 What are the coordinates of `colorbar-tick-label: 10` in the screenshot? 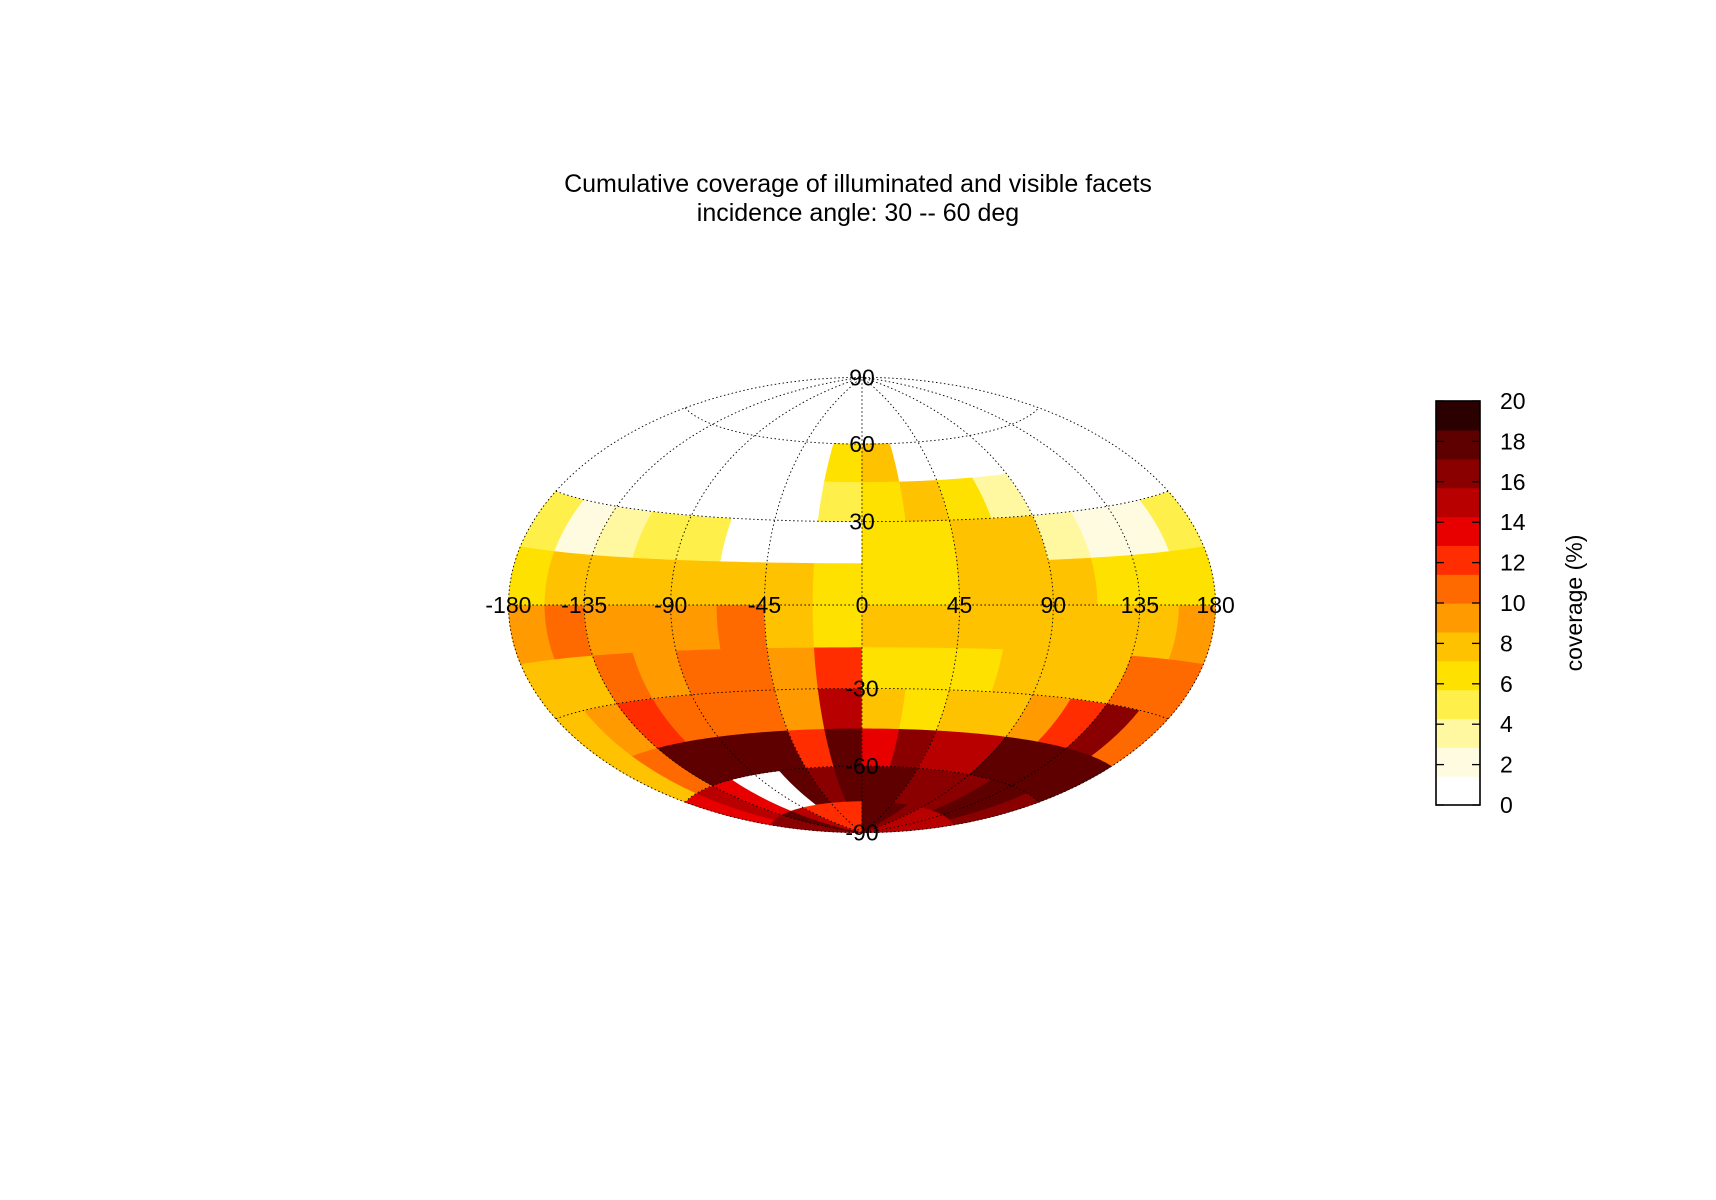 It's located at (1513, 603).